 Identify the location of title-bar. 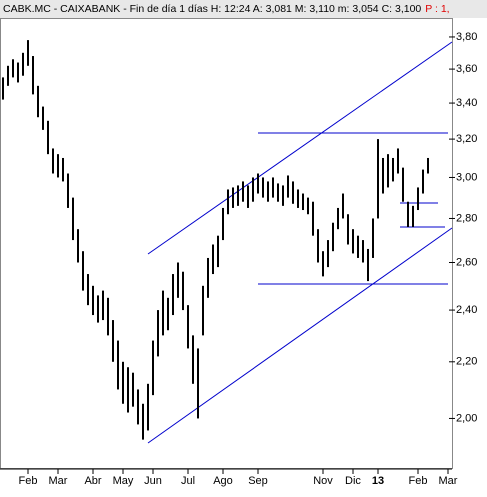
(243, 9).